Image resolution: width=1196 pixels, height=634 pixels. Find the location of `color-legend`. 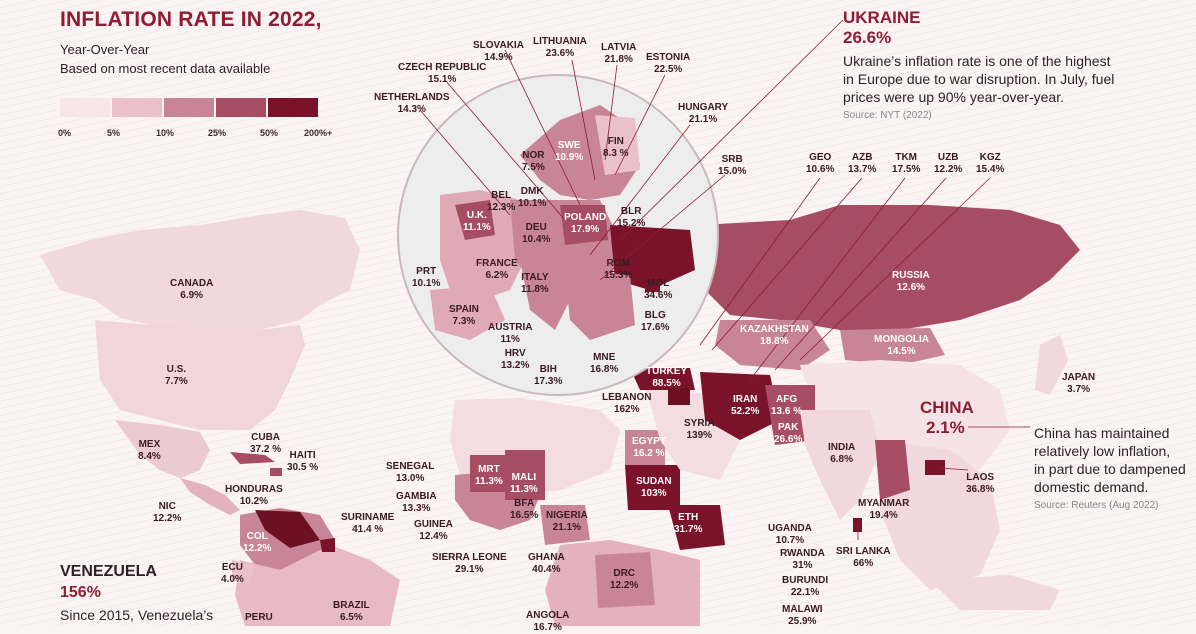

color-legend is located at coordinates (190, 107).